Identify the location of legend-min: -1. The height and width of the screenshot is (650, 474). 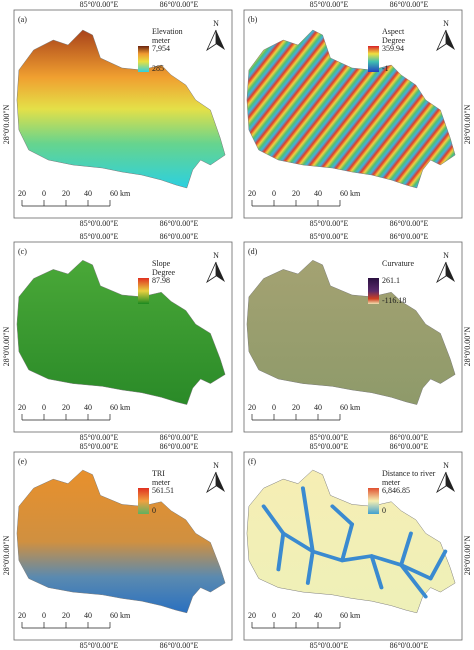
(385, 68).